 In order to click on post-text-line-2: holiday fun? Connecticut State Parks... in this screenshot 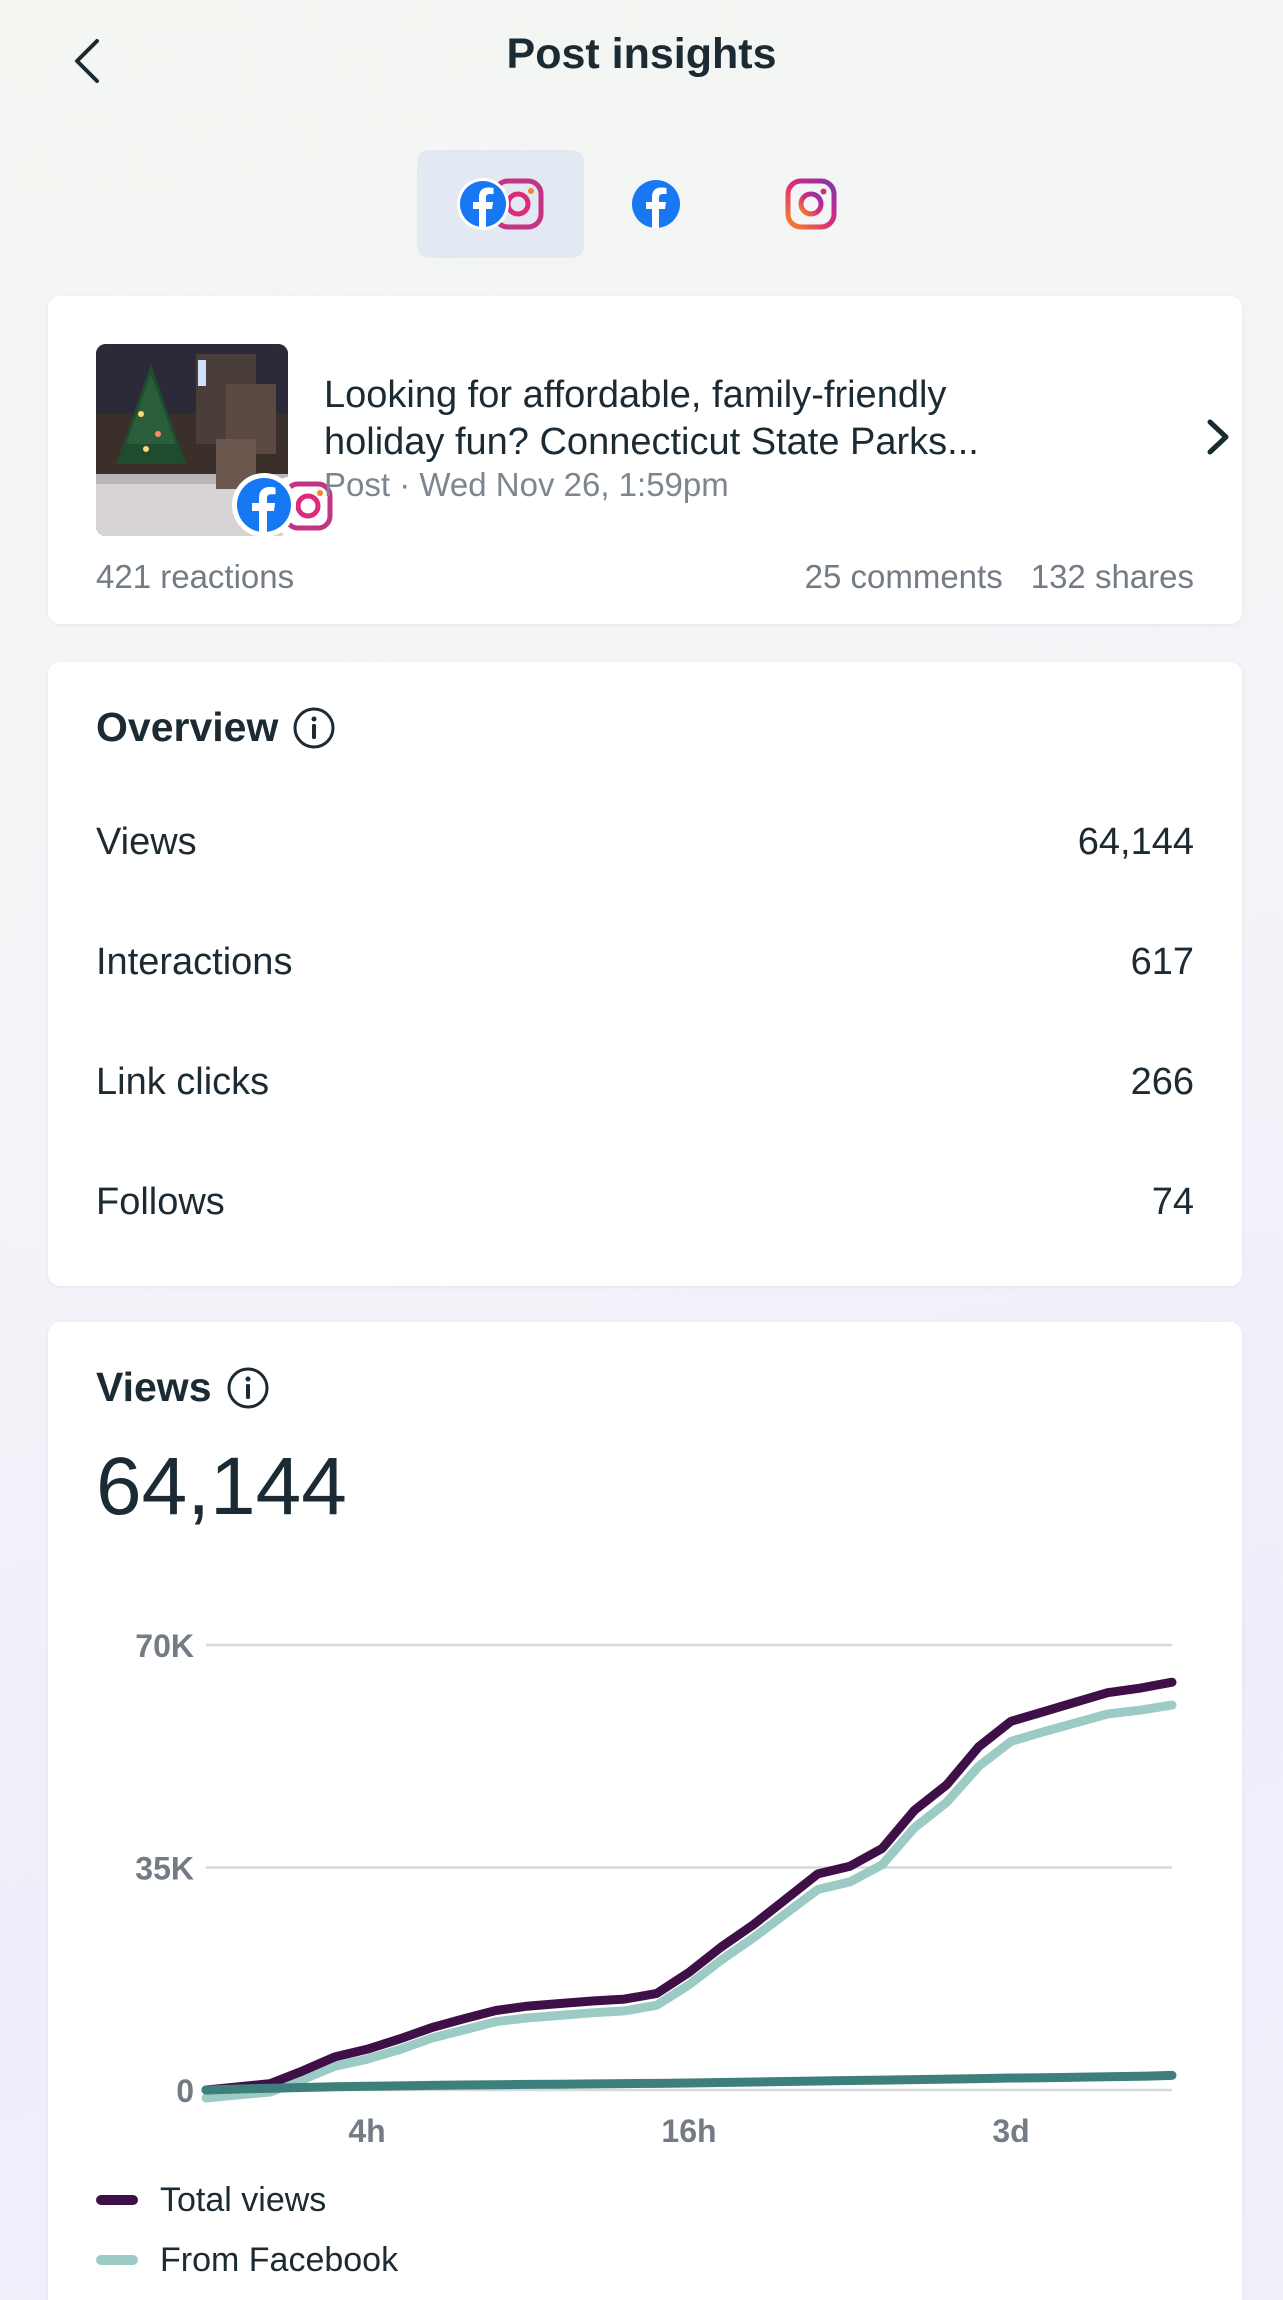, I will do `click(651, 442)`.